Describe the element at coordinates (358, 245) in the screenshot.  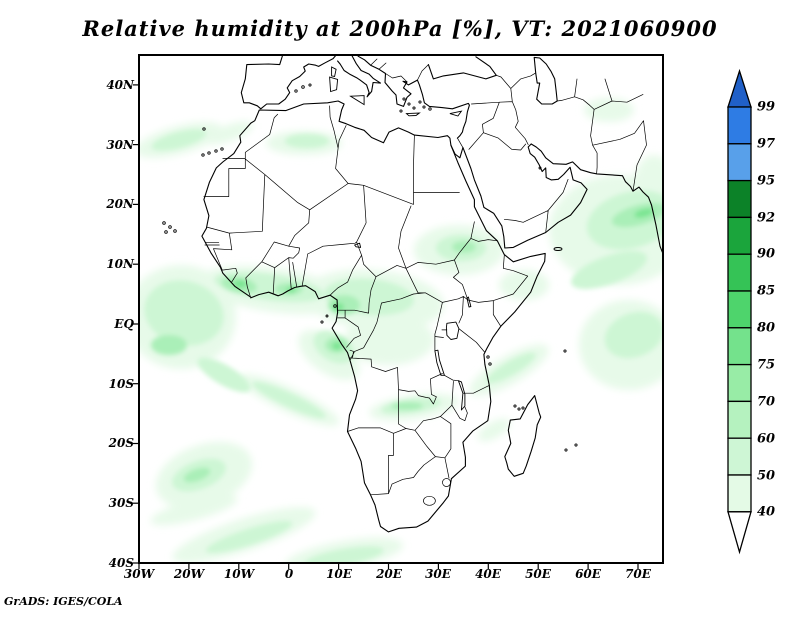
I see `lake-chad` at that location.